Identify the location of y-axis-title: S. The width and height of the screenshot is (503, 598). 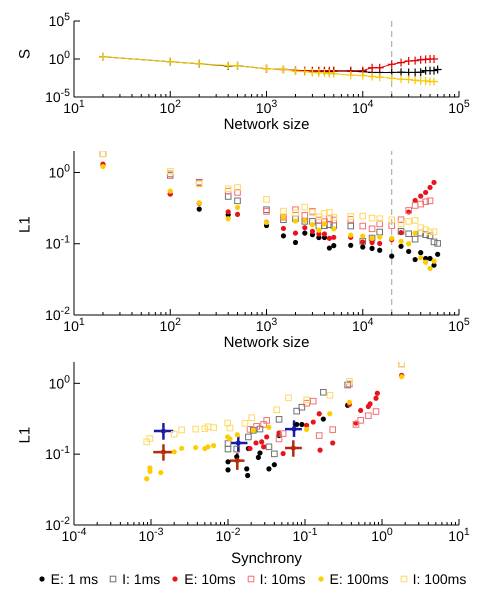
(25, 53).